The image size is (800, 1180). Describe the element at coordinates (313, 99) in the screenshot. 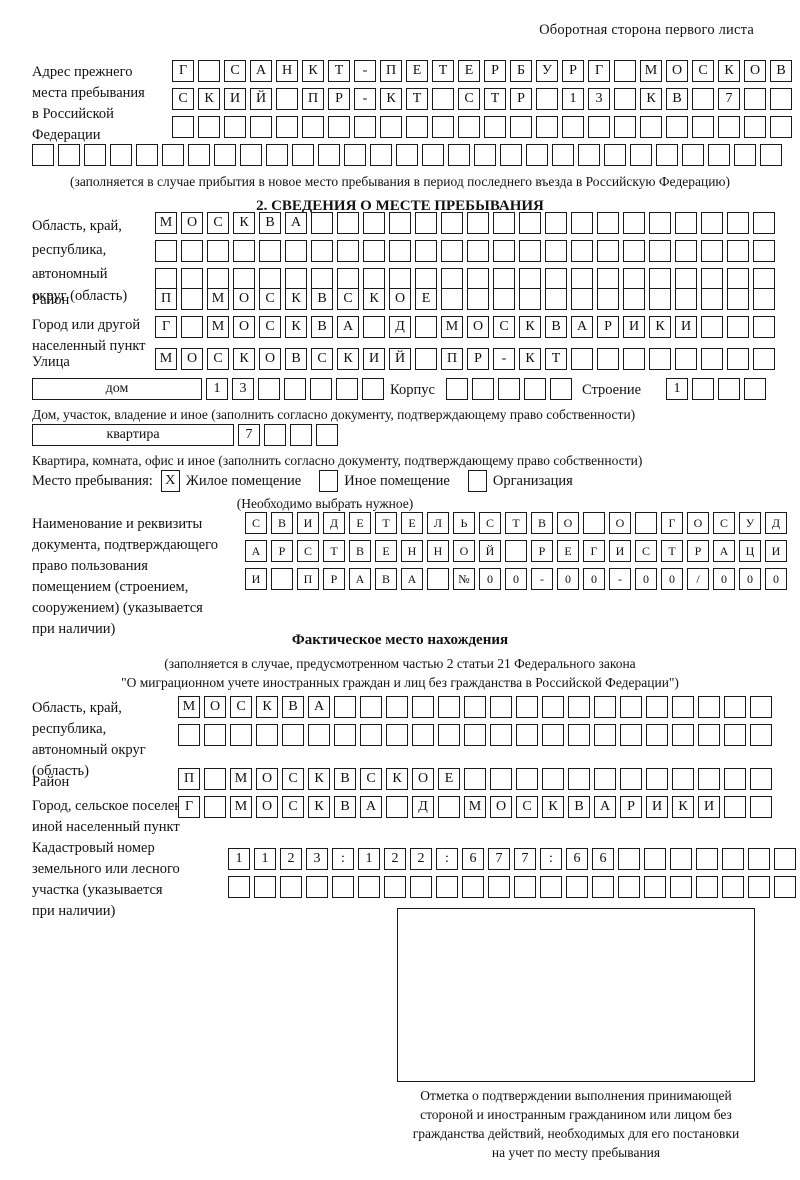

I see `char-cell: П` at that location.